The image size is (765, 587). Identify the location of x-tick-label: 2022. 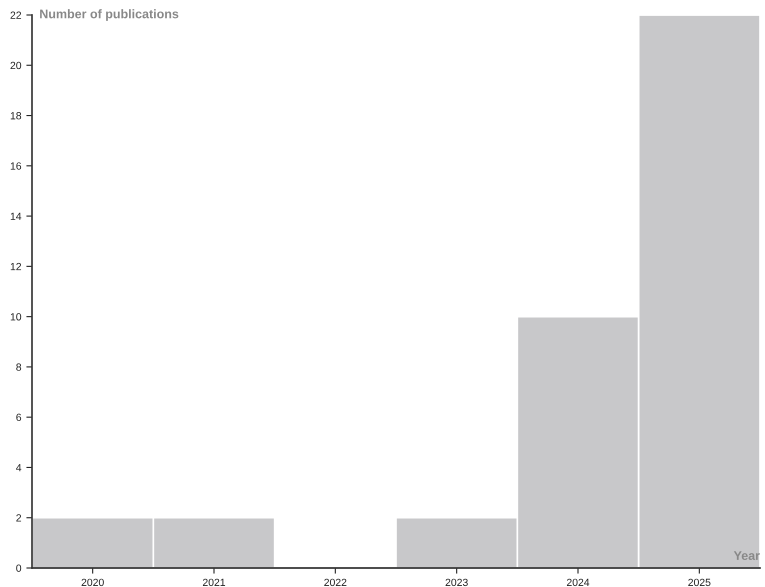
(335, 582).